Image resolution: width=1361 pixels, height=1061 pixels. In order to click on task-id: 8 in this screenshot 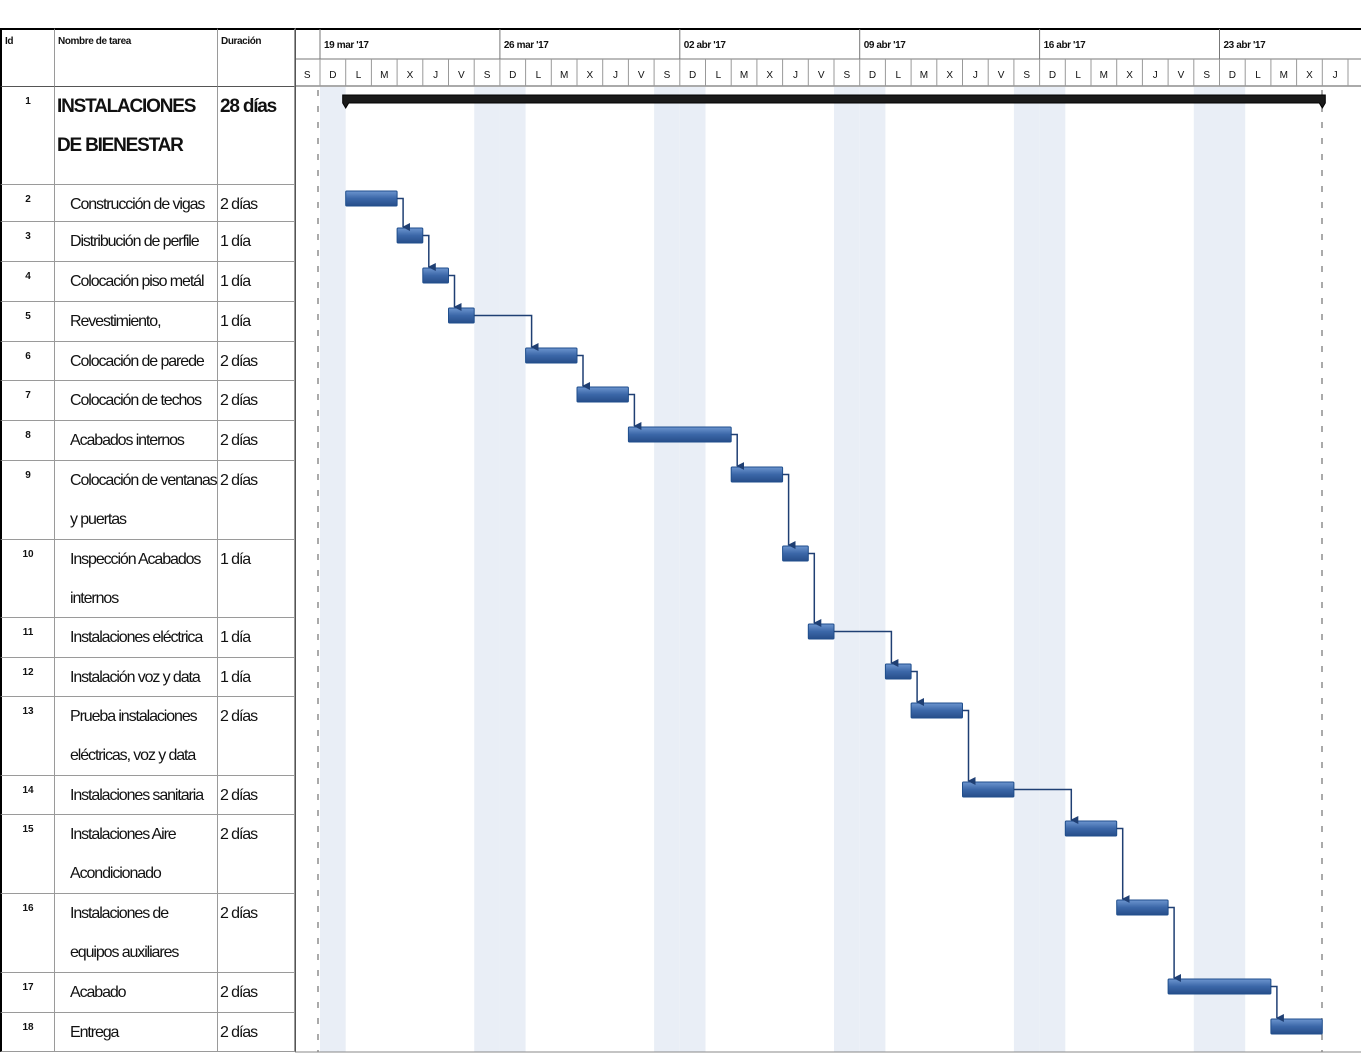, I will do `click(27, 441)`.